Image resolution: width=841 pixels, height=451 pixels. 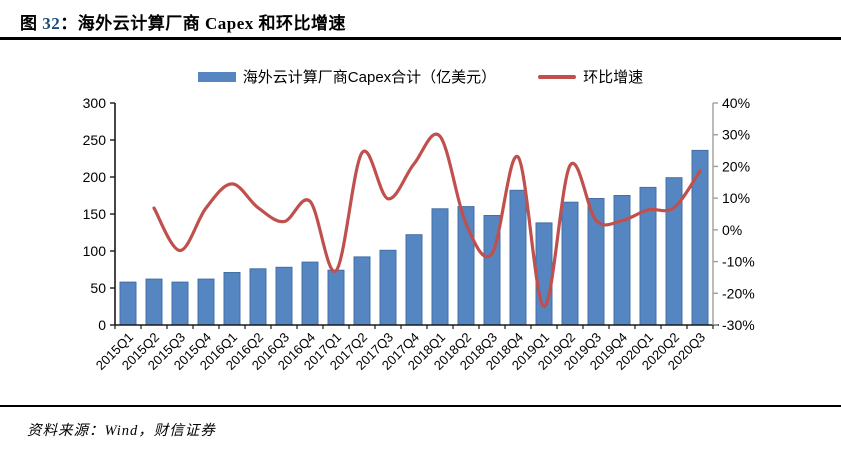 What do you see at coordinates (95, 140) in the screenshot?
I see `left-axis-label: 250` at bounding box center [95, 140].